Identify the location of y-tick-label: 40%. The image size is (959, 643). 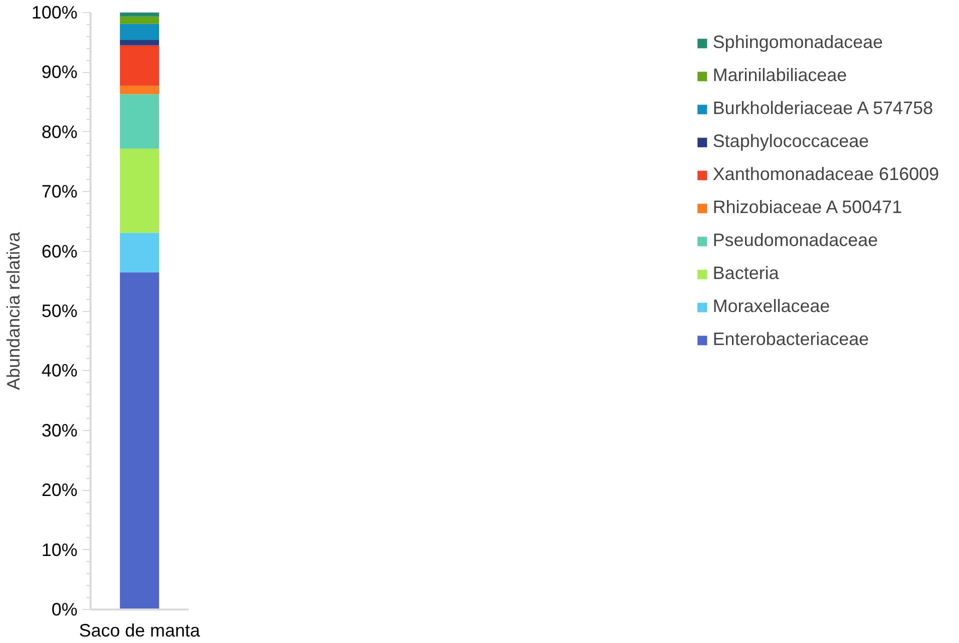
(59, 370).